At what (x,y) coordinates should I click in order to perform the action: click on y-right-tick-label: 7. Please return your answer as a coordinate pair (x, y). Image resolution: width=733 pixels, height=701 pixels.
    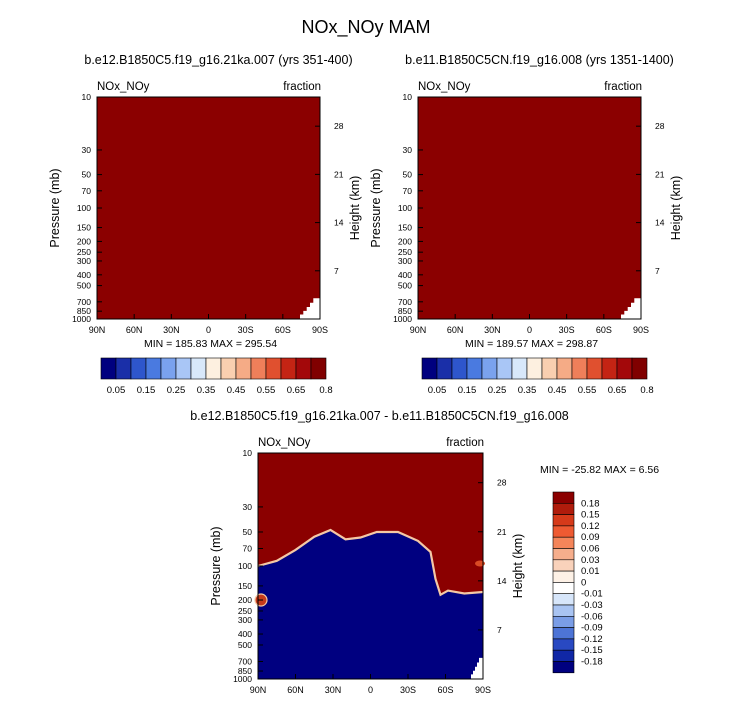
    Looking at the image, I should click on (499, 630).